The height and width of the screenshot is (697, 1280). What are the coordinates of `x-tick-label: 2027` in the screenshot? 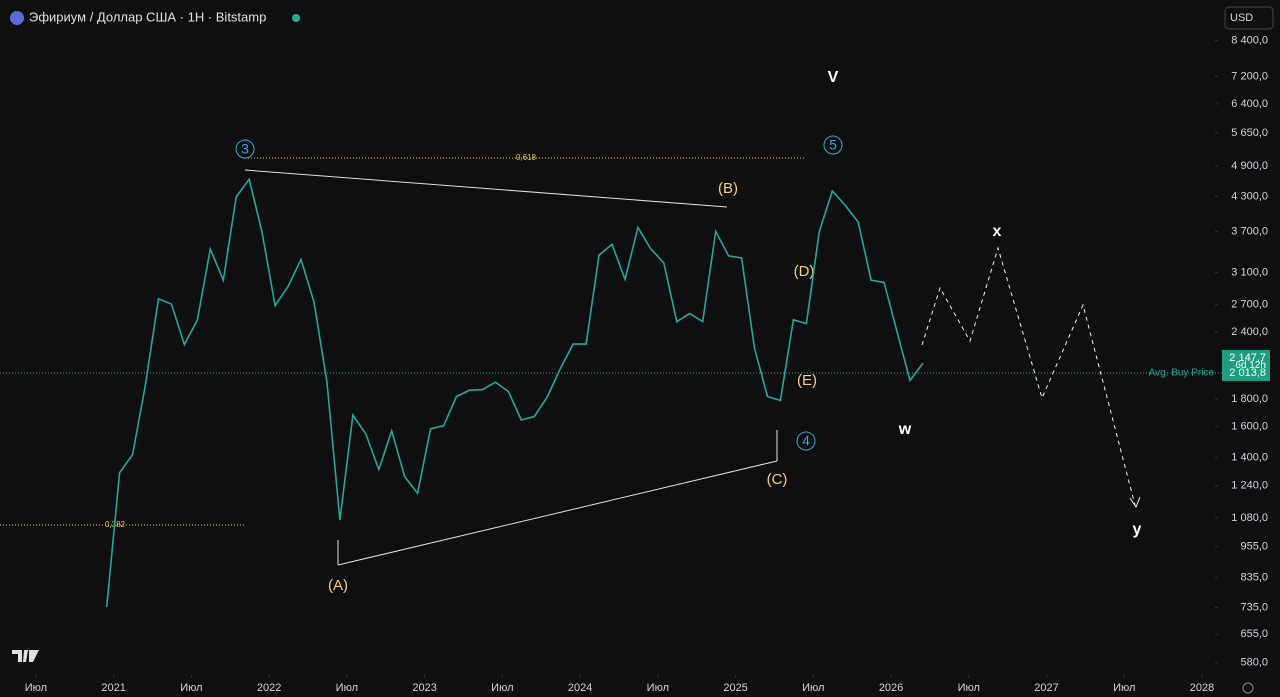 It's located at (1046, 688).